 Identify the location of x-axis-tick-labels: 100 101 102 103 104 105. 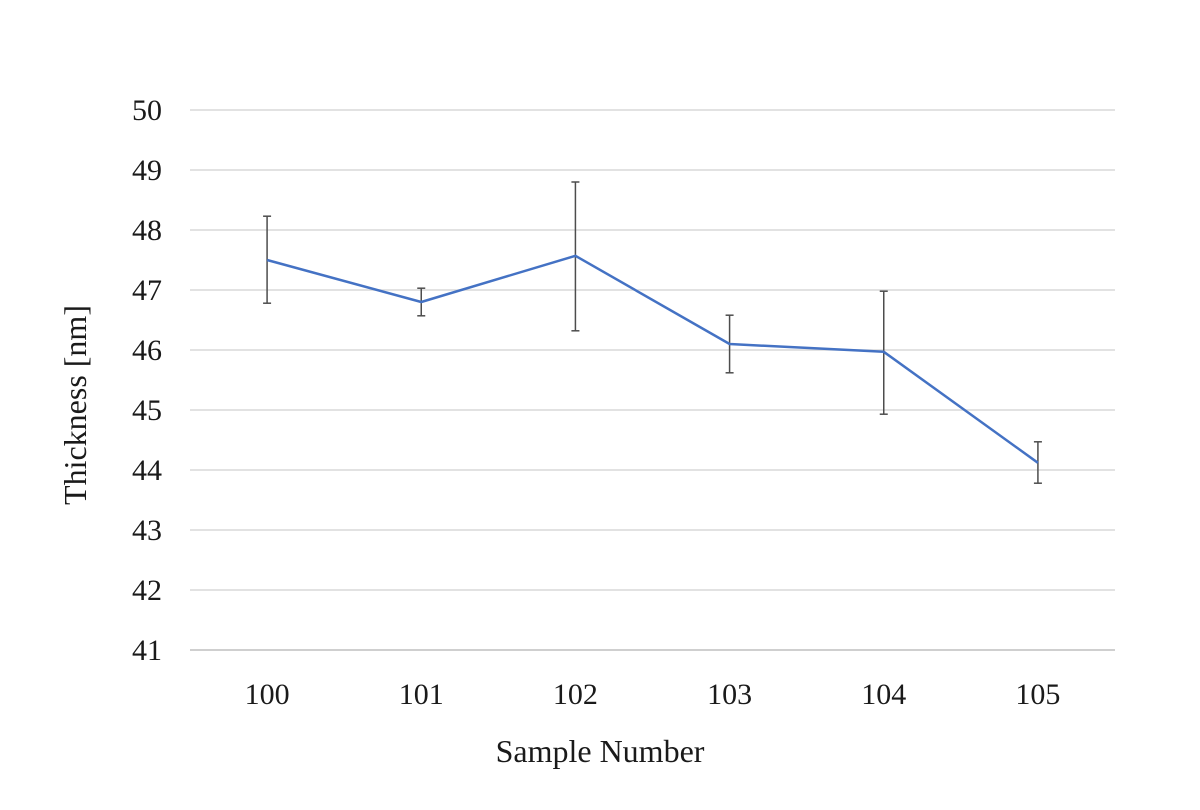
(653, 694).